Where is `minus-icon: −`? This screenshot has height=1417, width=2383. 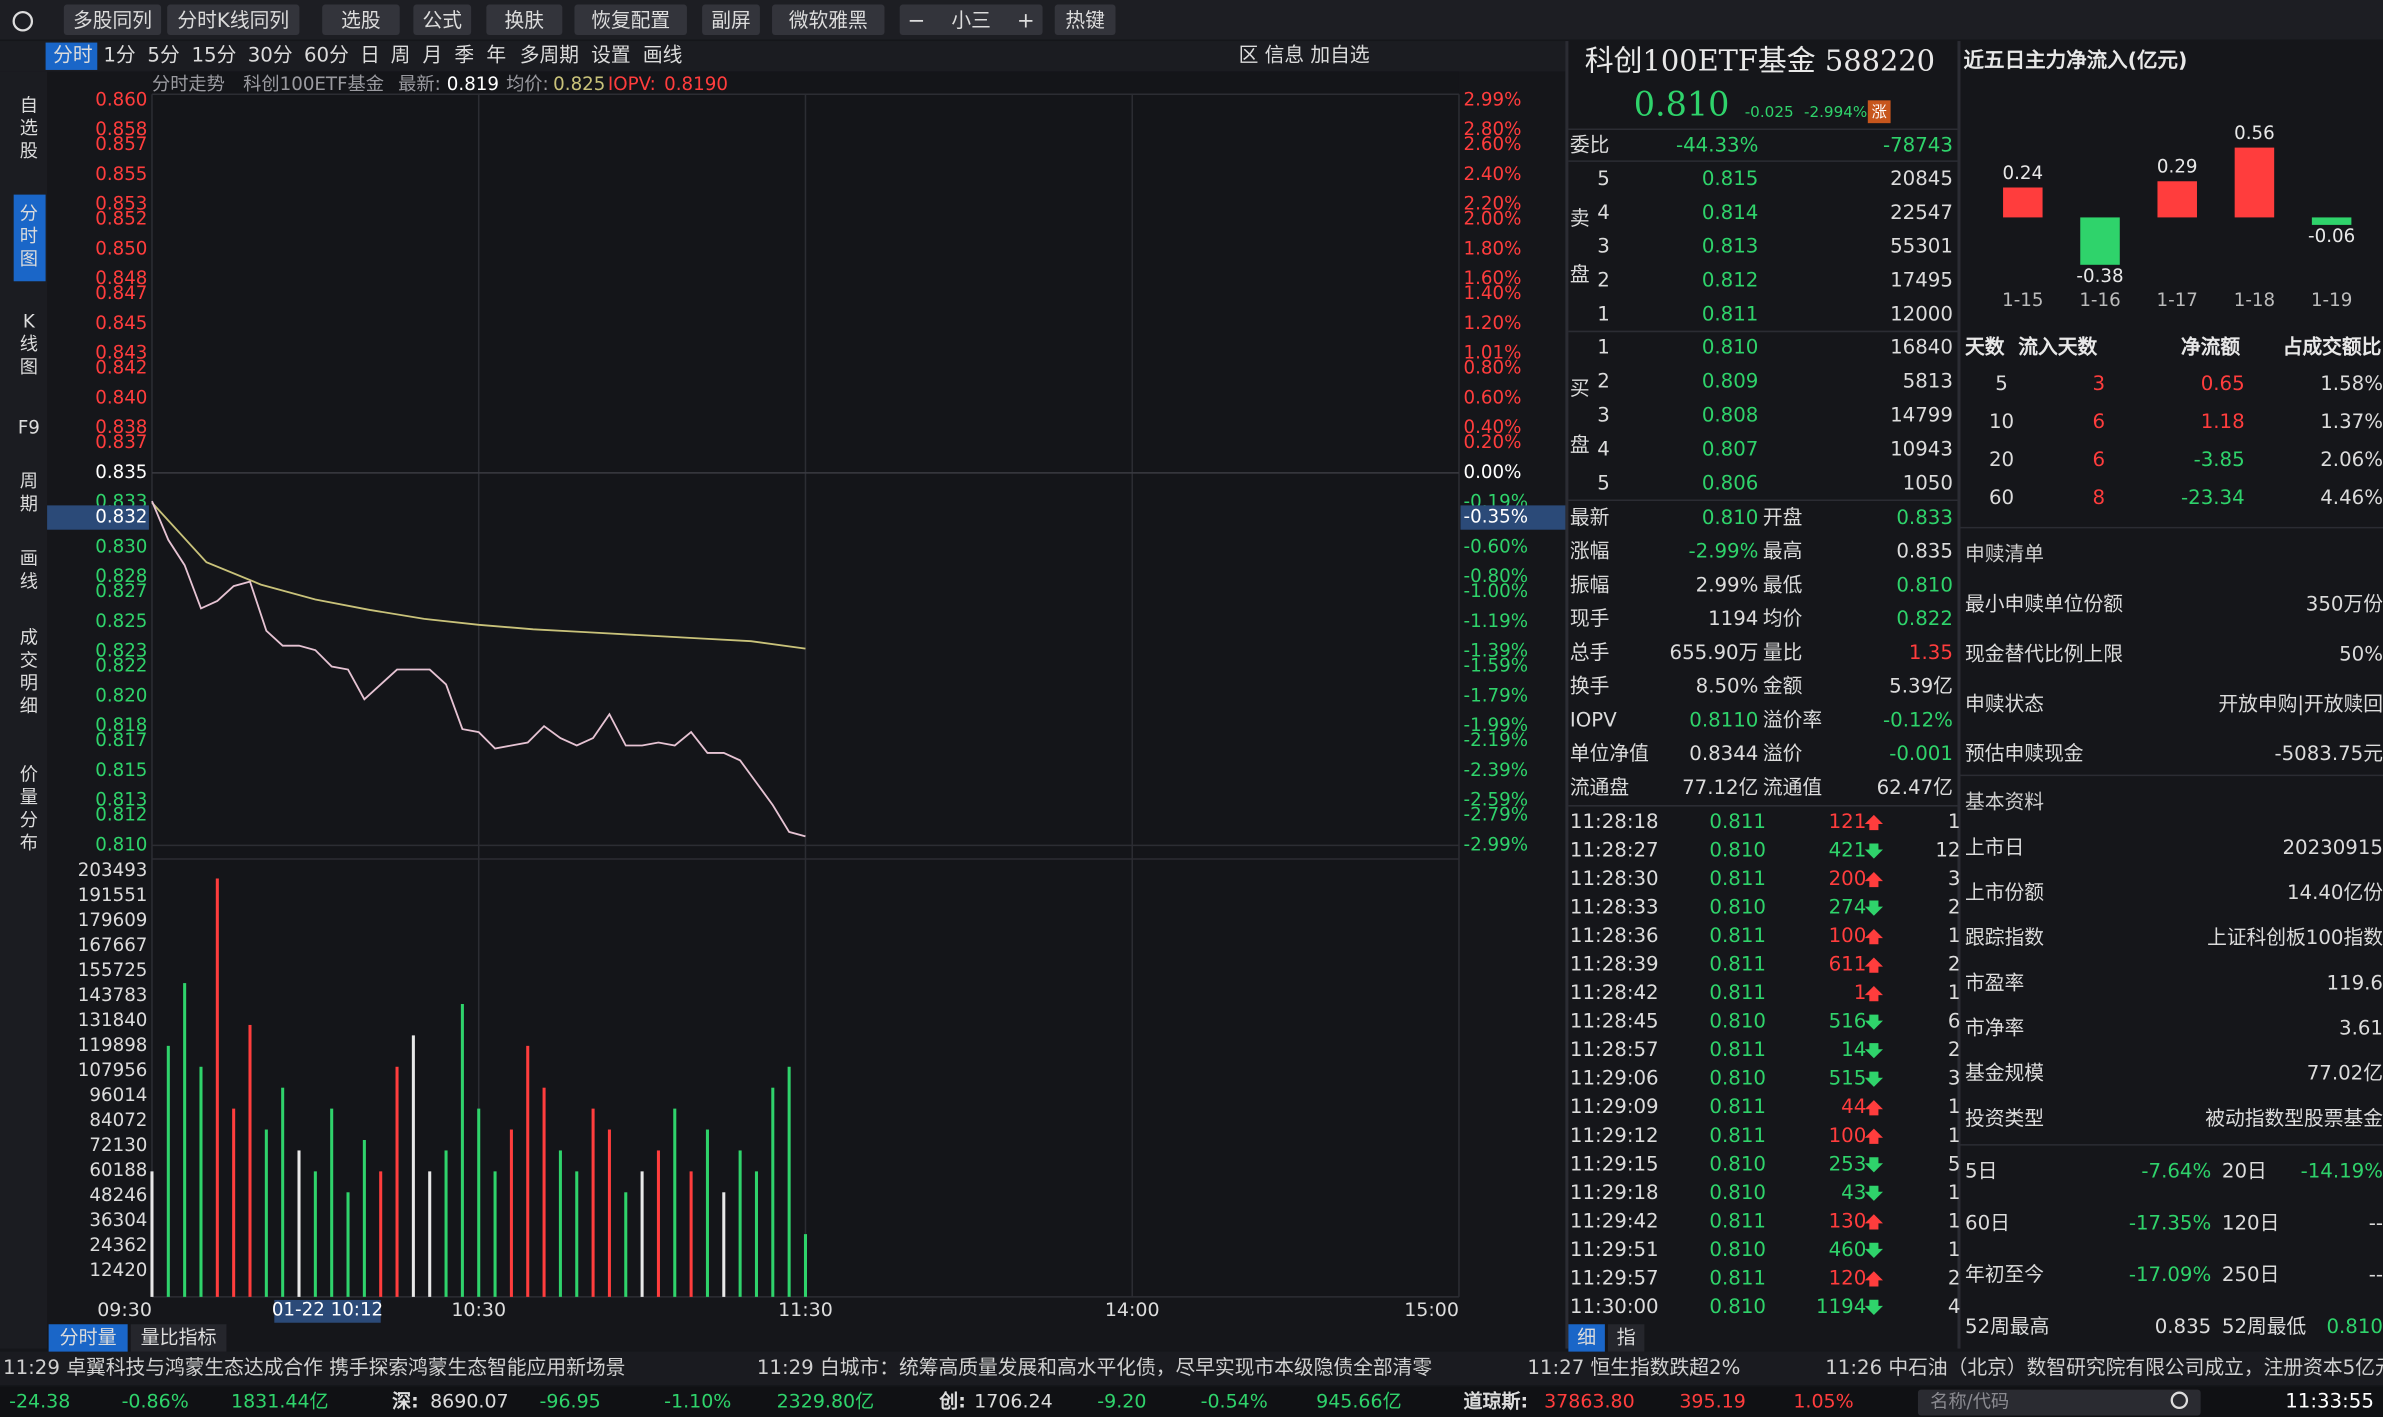
minus-icon: − is located at coordinates (917, 20).